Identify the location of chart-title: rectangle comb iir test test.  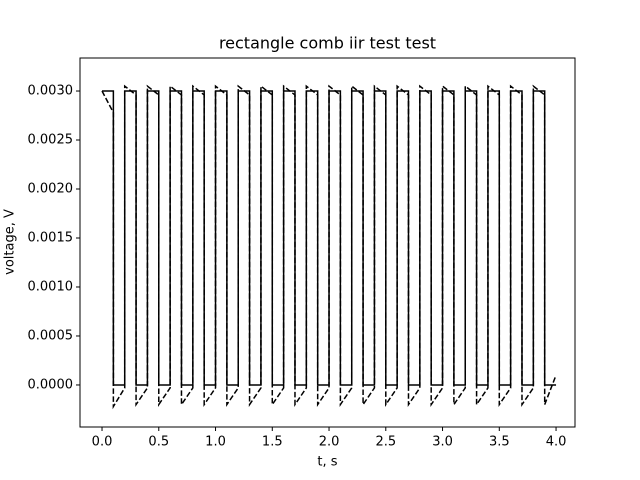
(327, 43).